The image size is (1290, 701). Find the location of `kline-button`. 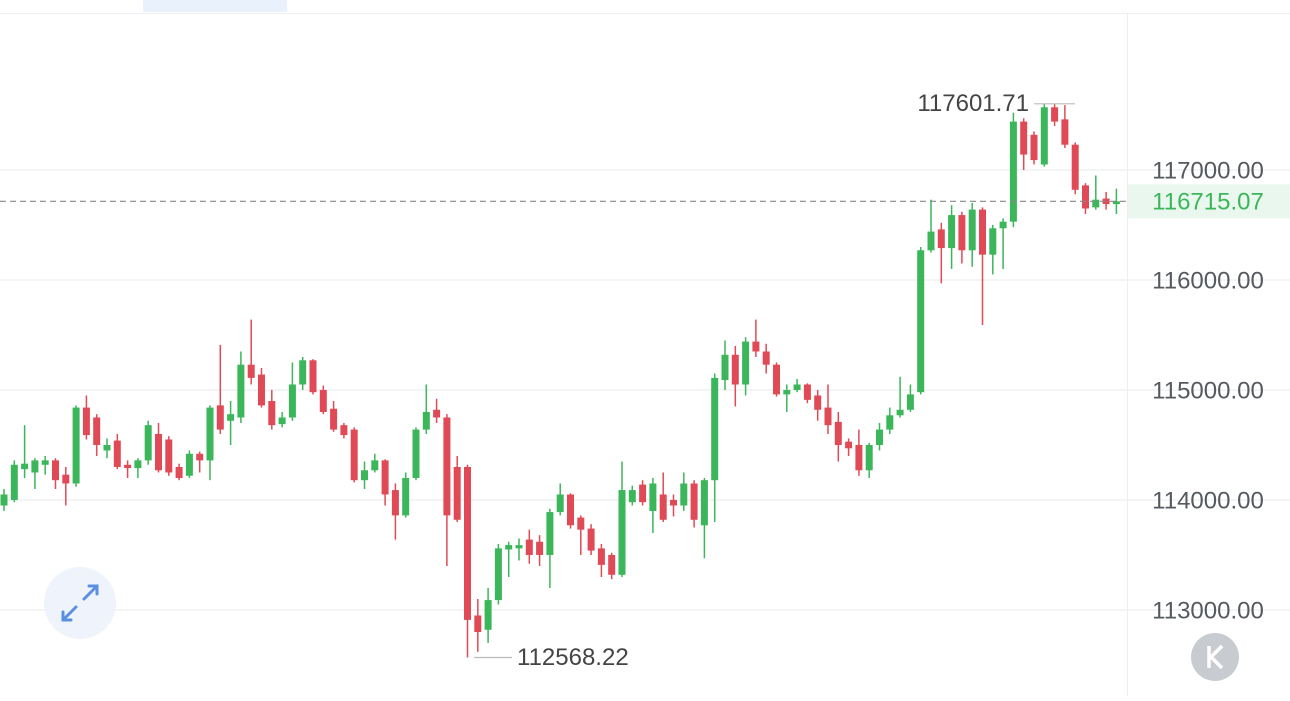

kline-button is located at coordinates (1215, 657).